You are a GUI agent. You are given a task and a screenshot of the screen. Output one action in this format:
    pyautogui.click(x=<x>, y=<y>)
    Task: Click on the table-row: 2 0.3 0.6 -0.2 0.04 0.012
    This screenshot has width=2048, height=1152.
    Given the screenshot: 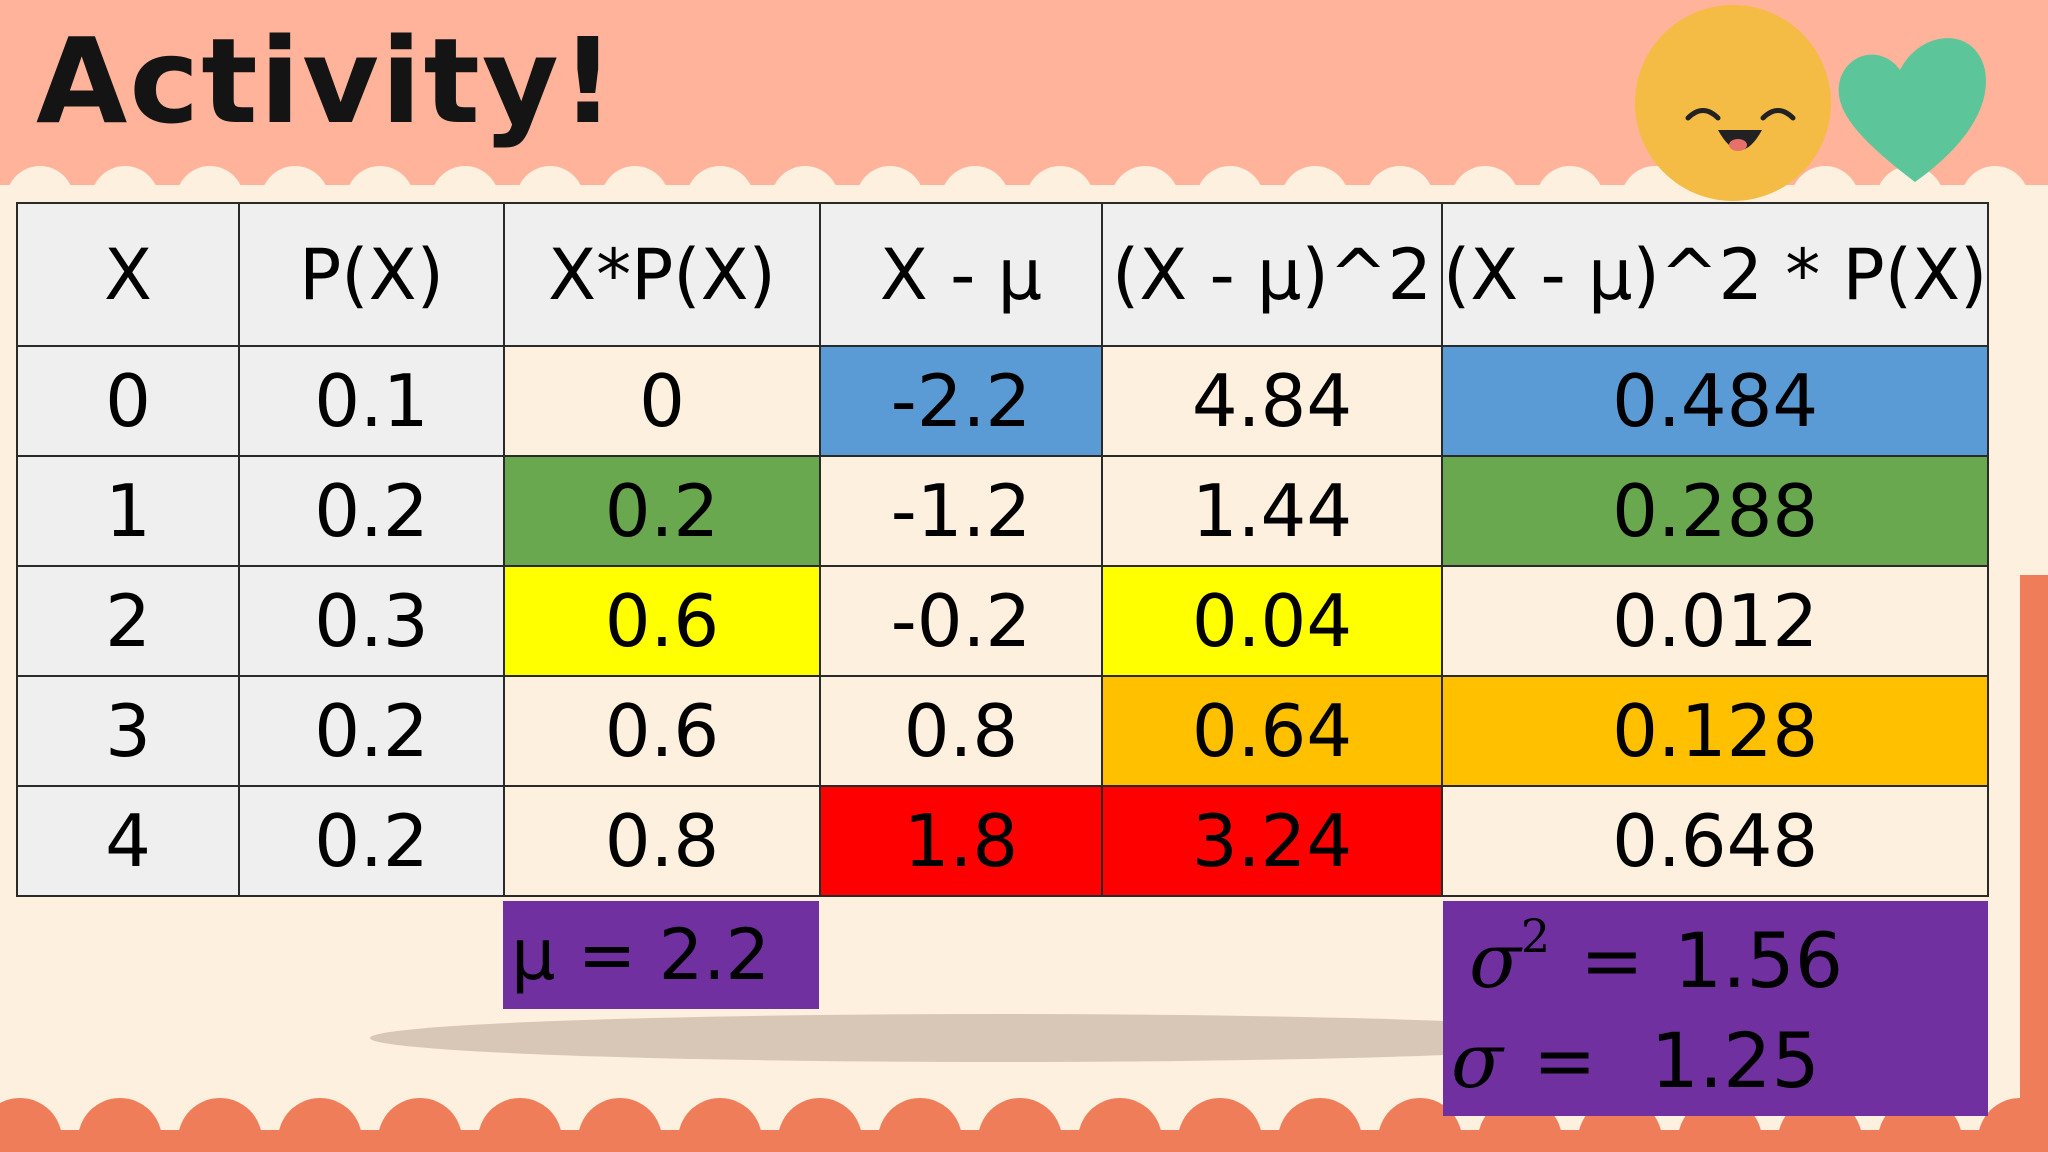 What is the action you would take?
    pyautogui.click(x=1003, y=621)
    